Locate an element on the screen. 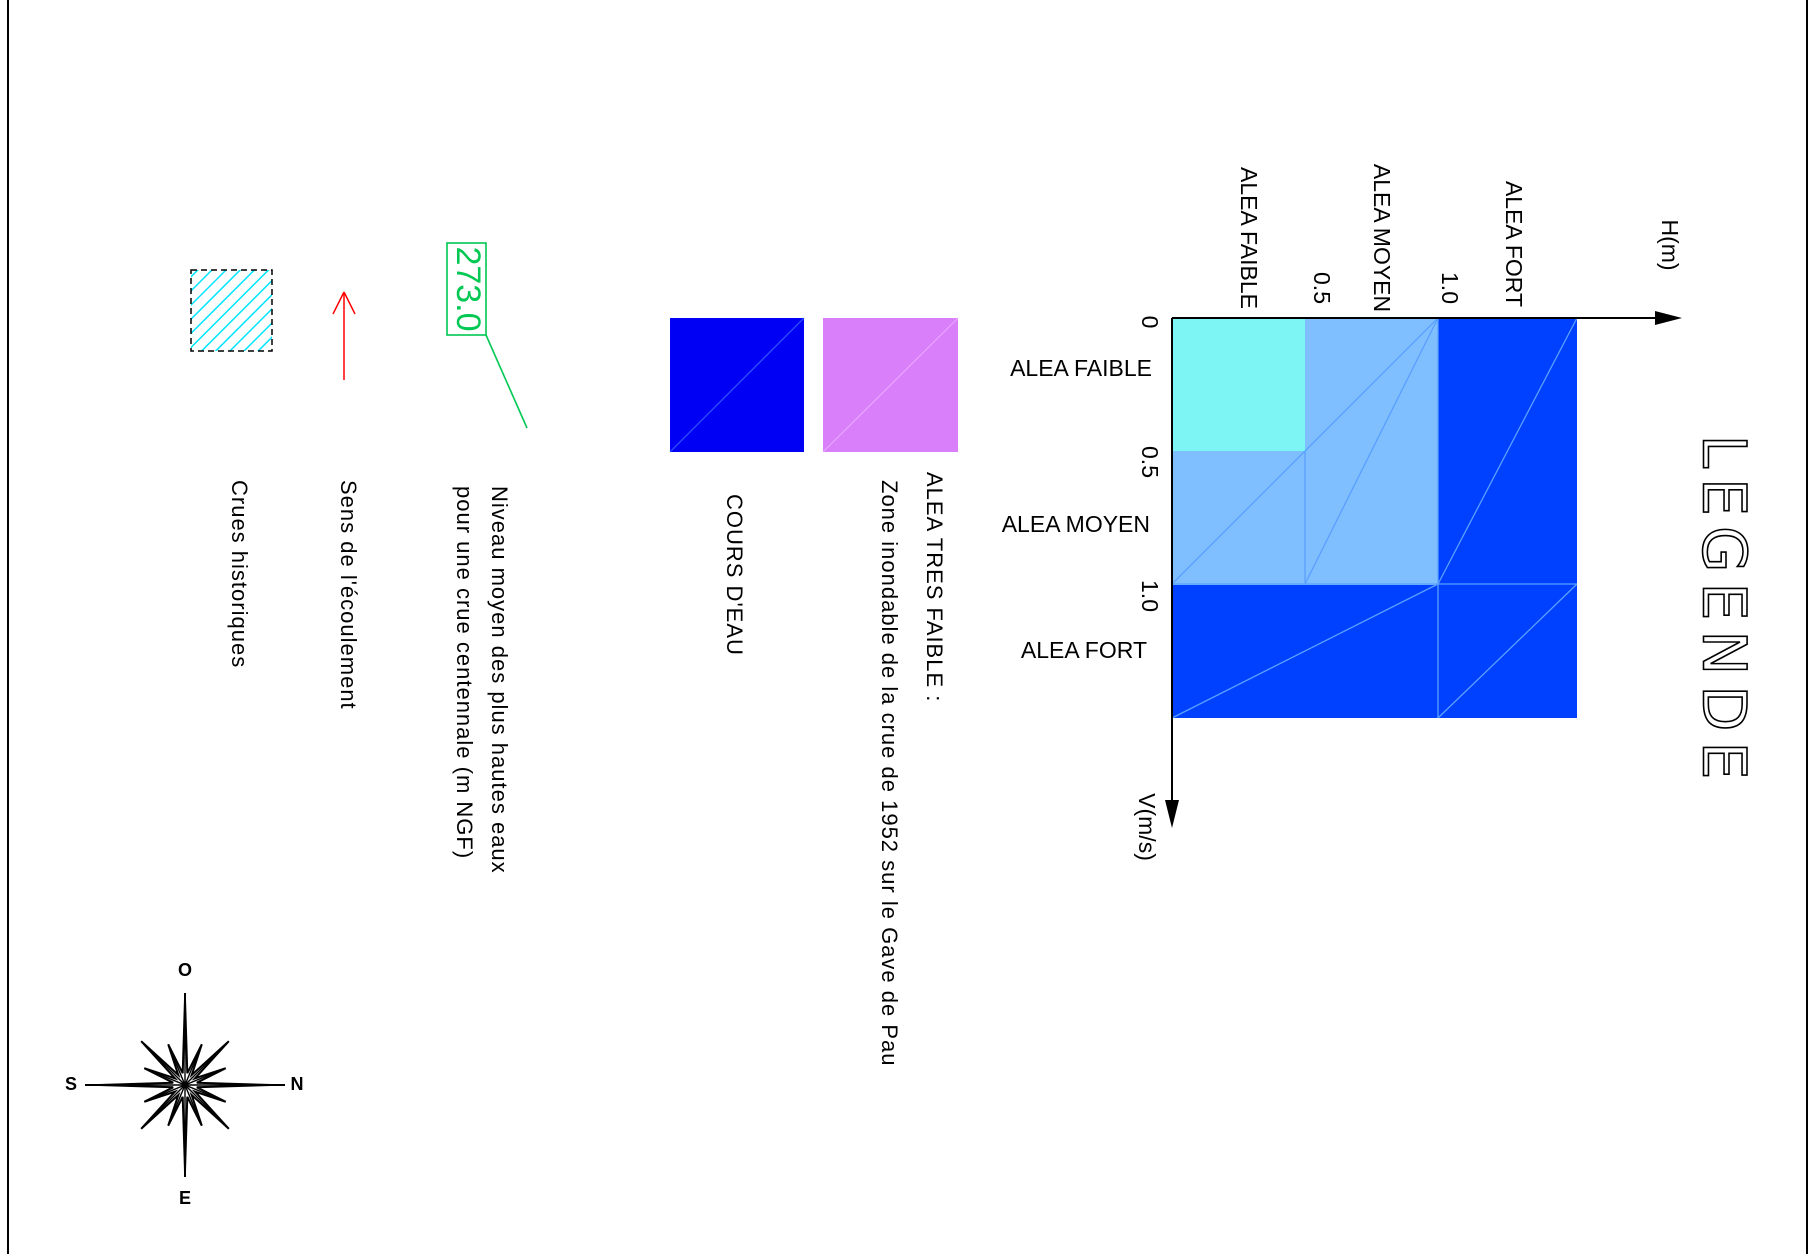 The width and height of the screenshot is (1815, 1259). row-label-faible: ALEA FAIBLE is located at coordinates (1081, 368).